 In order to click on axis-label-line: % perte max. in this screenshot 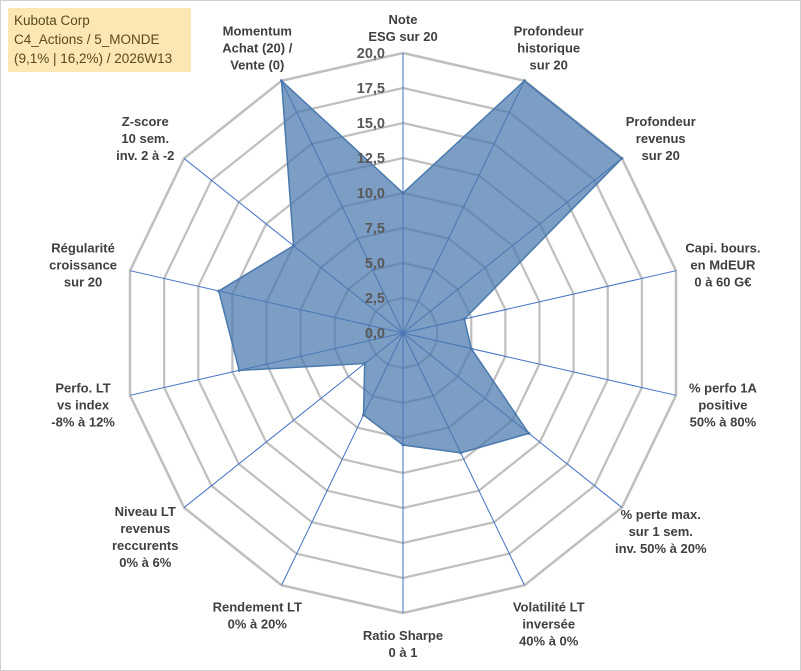, I will do `click(661, 514)`.